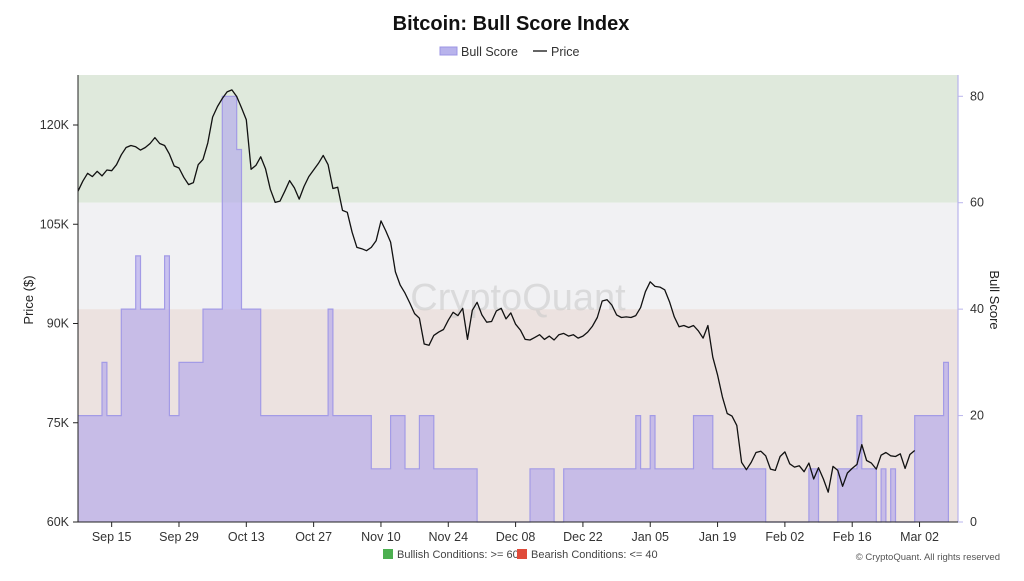 The image size is (1024, 581). Describe the element at coordinates (489, 52) in the screenshot. I see `legend-bull-score-label: Bull Score` at that location.